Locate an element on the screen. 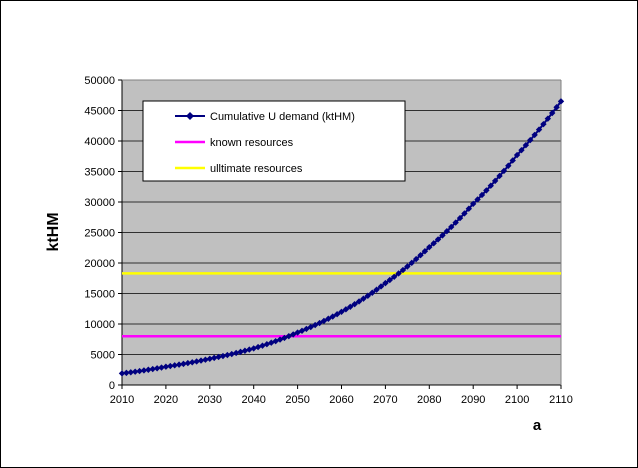  y-tick-label-2: 10000 is located at coordinates (99, 325).